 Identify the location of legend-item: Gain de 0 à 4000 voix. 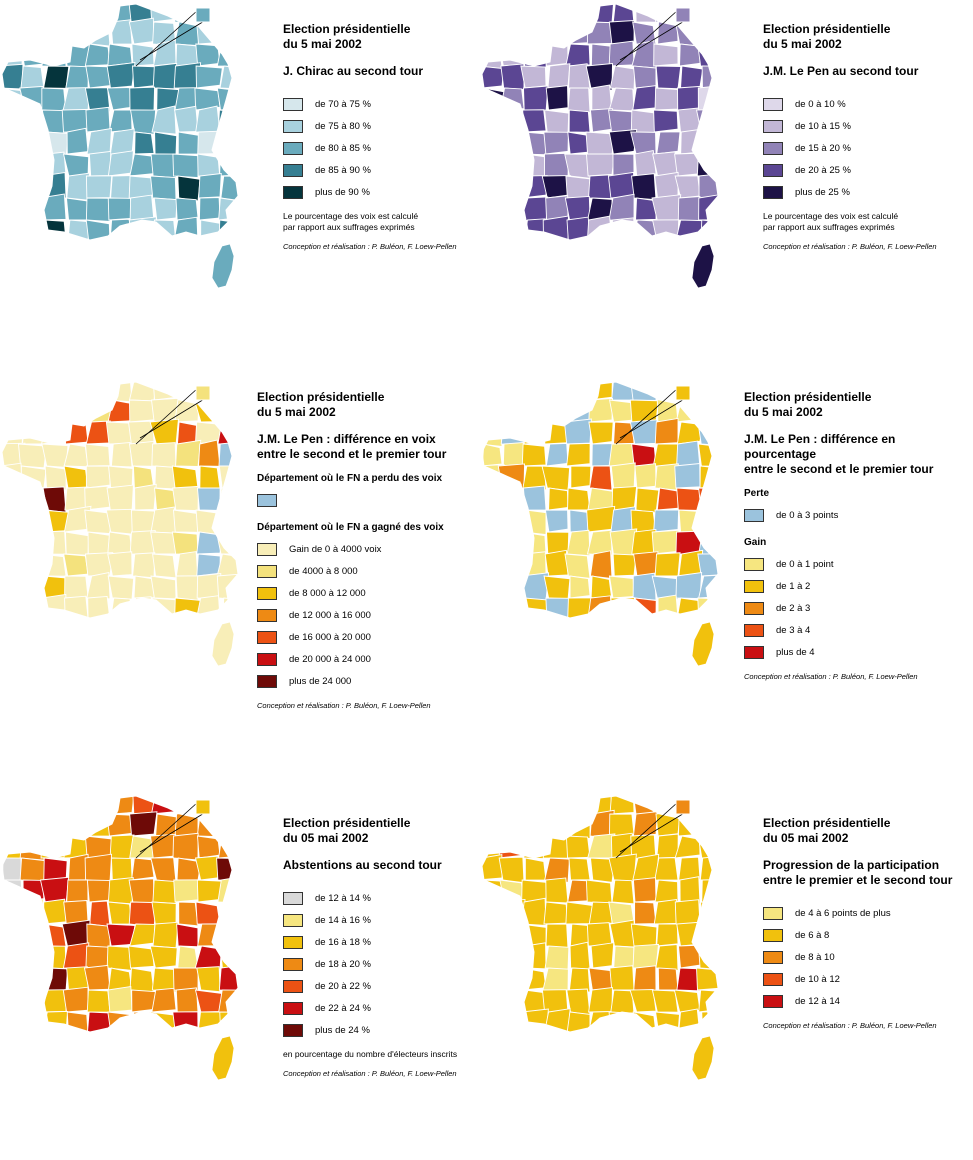
(351, 549).